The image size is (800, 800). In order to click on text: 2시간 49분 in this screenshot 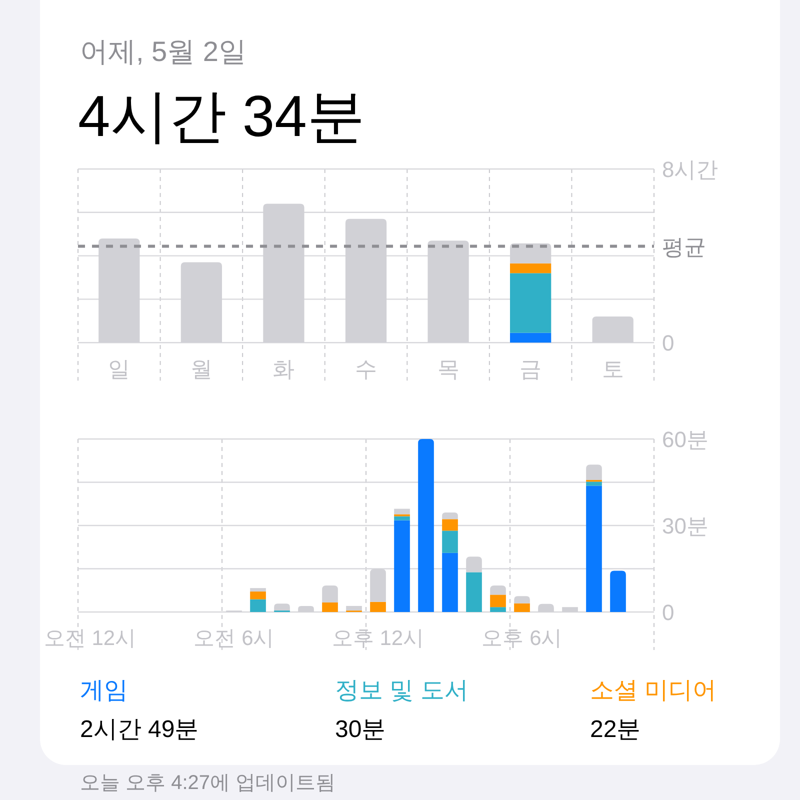, I will do `click(139, 729)`.